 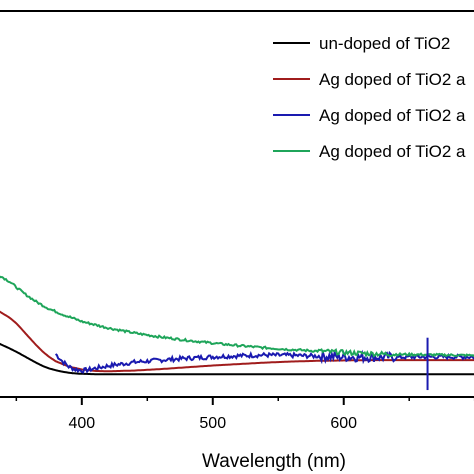 What do you see at coordinates (384, 43) in the screenshot?
I see `legend-label-1: un-doped of TiO2` at bounding box center [384, 43].